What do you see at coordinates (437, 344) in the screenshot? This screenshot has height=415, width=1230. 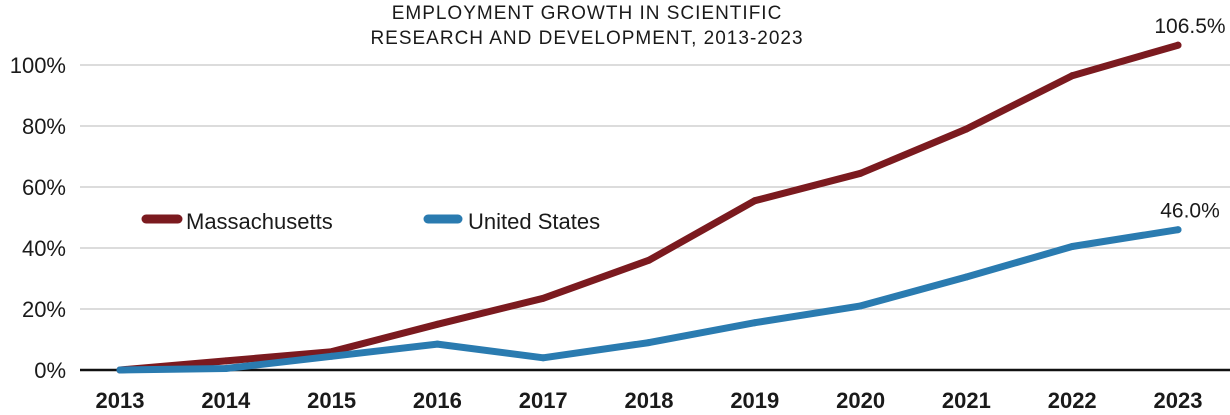 I see `data-point-united-states-2016` at bounding box center [437, 344].